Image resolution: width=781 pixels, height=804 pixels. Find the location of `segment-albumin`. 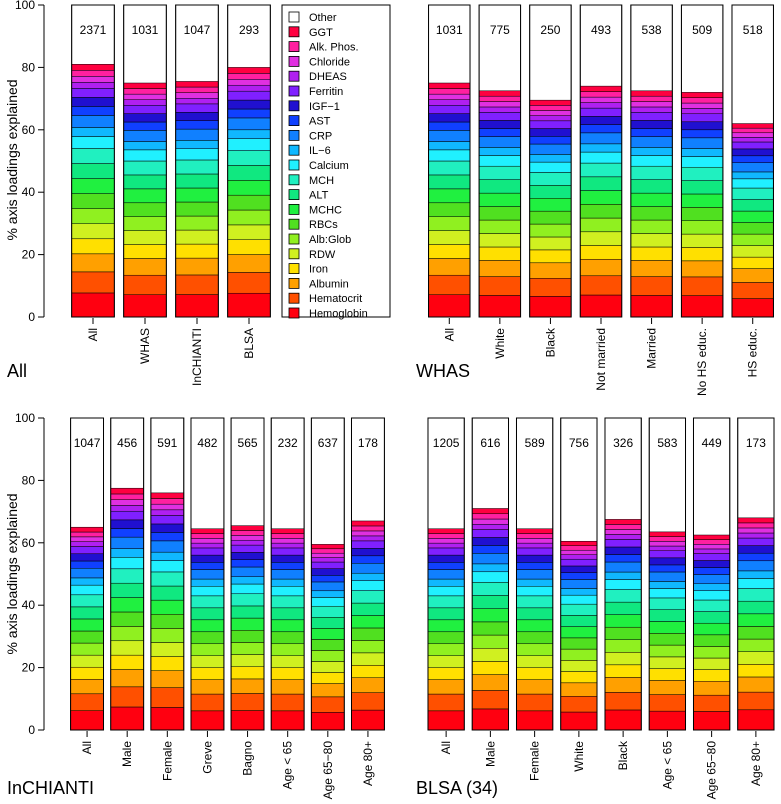

segment-albumin is located at coordinates (167, 679).